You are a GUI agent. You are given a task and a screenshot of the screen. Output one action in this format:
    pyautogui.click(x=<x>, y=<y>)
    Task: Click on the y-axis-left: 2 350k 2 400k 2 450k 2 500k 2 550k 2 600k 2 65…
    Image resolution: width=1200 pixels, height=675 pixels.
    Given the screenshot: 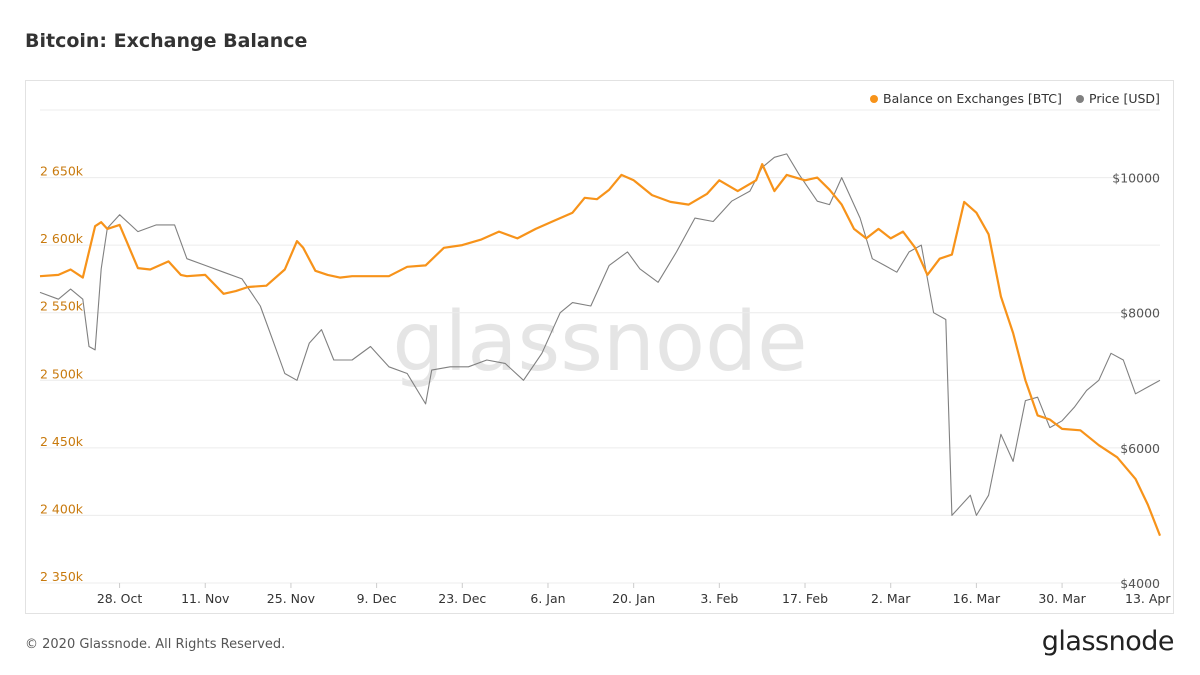 What is the action you would take?
    pyautogui.click(x=62, y=374)
    